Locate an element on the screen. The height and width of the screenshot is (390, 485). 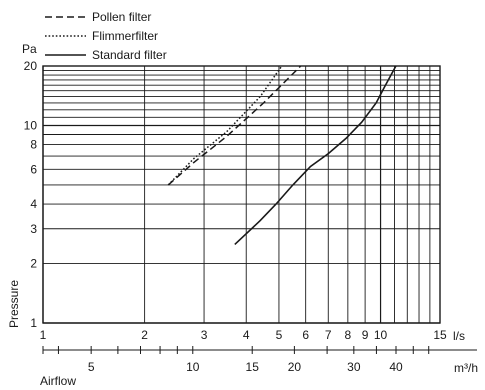
secondary-tick-label: 20 is located at coordinates (295, 367).